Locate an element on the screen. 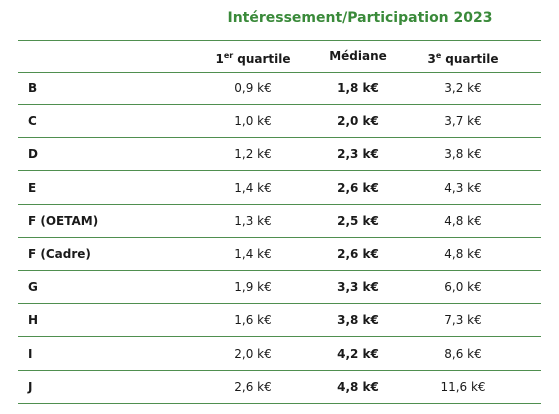 The width and height of the screenshot is (559, 414). column-header: 3e quartile is located at coordinates (463, 57).